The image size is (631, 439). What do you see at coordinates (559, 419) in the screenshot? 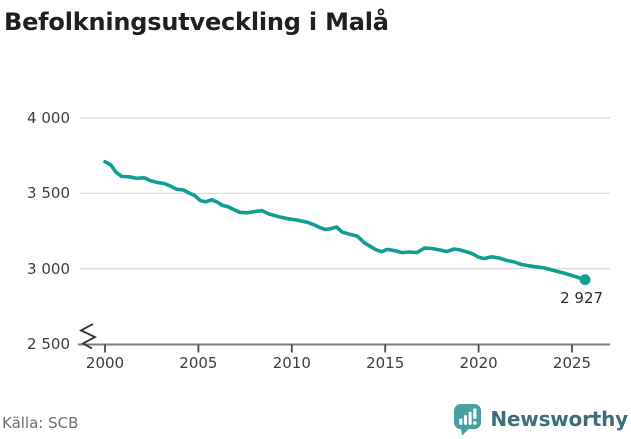
I see `newsworthy-wordmark: Newsworthy` at bounding box center [559, 419].